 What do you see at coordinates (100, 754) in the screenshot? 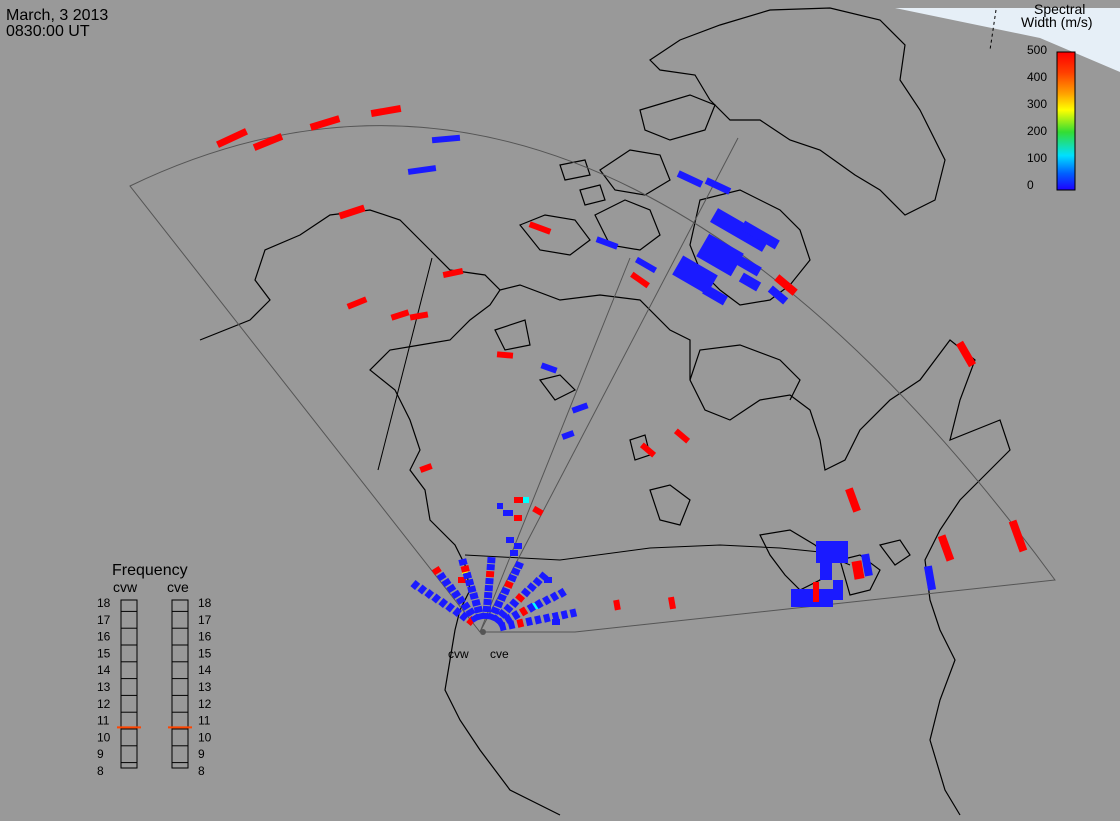
I see `frequency-level-label-left: 9` at bounding box center [100, 754].